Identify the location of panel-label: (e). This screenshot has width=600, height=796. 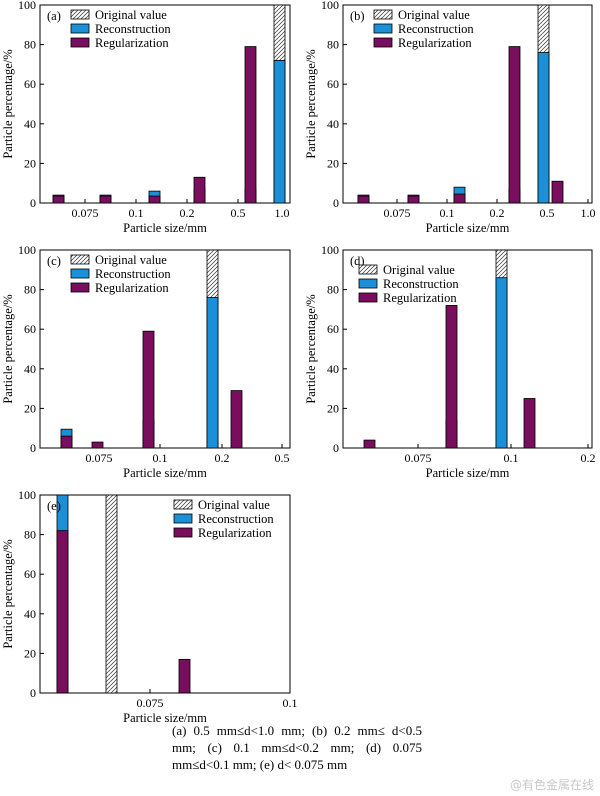
(54, 506).